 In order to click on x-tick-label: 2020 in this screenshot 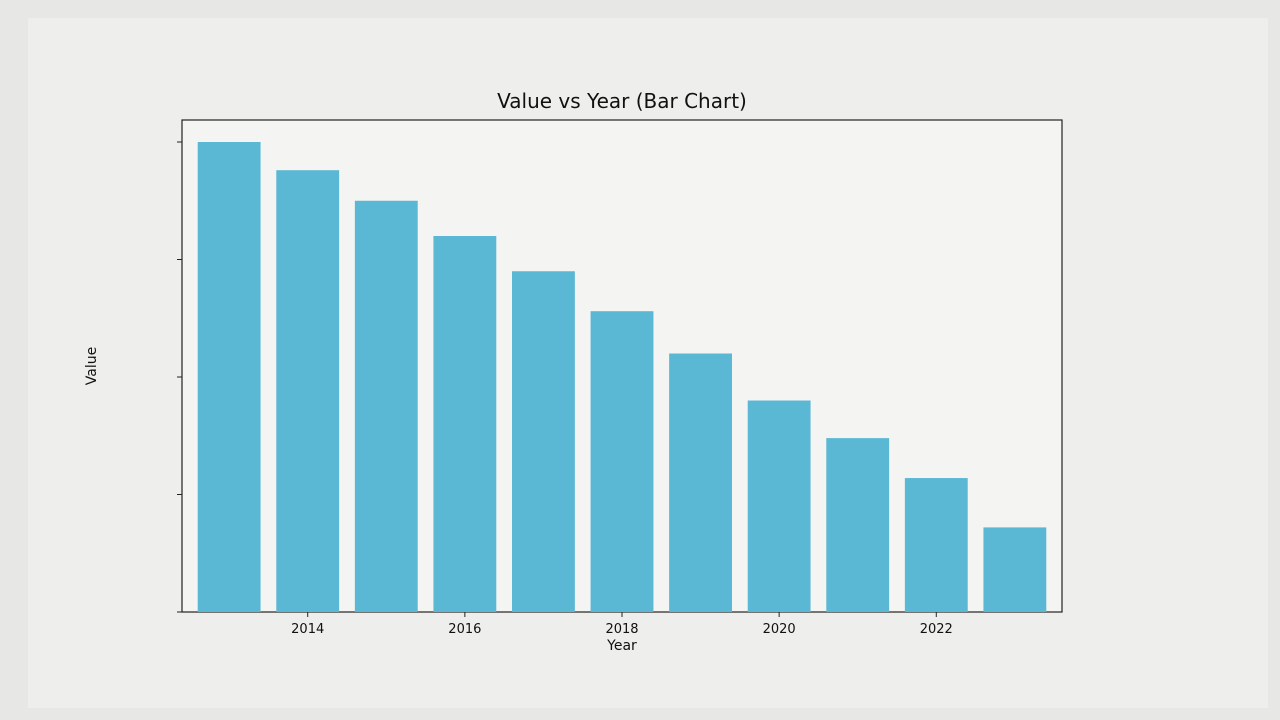, I will do `click(779, 629)`.